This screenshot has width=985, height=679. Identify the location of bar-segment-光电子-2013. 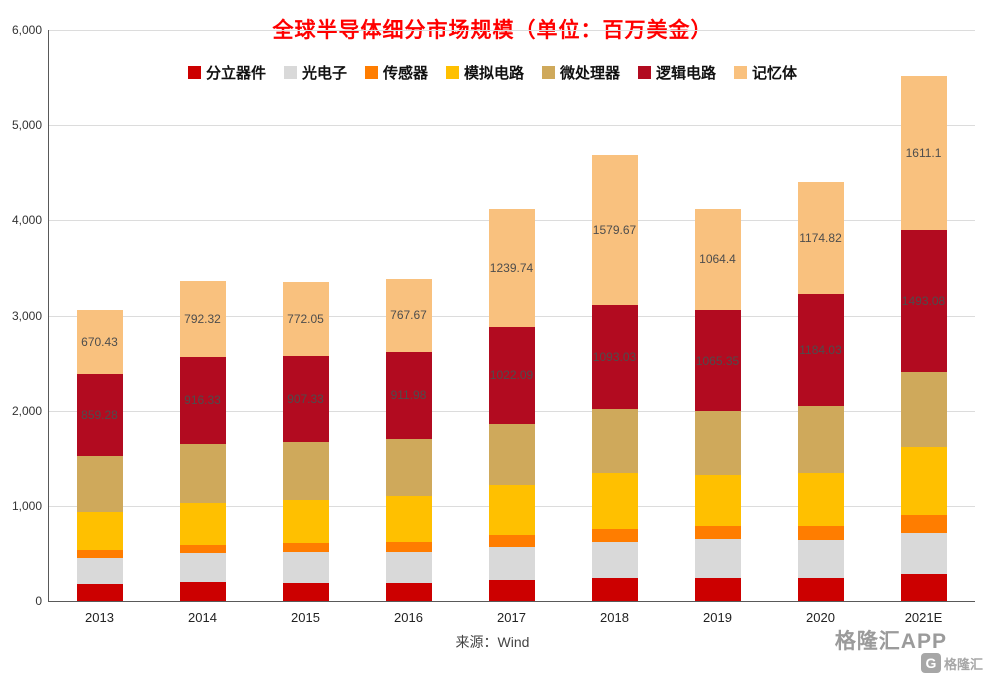
(99, 570).